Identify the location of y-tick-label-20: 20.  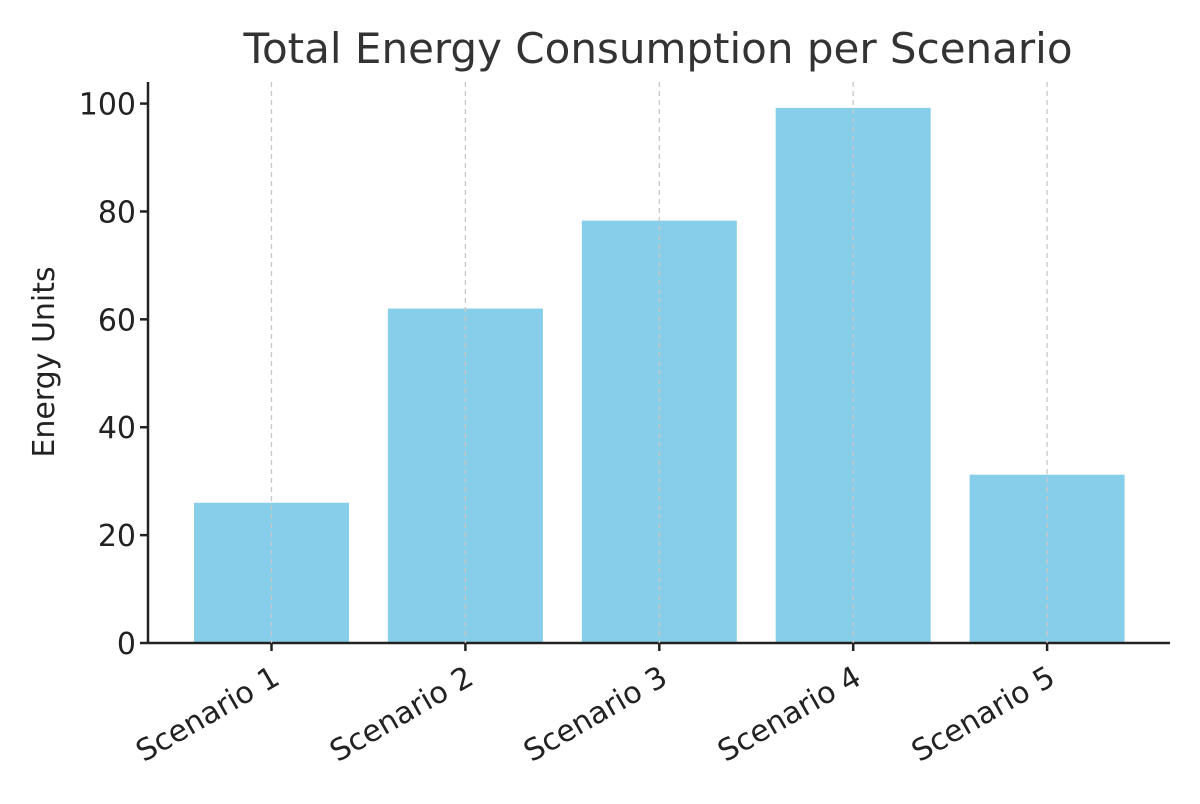
(117, 536).